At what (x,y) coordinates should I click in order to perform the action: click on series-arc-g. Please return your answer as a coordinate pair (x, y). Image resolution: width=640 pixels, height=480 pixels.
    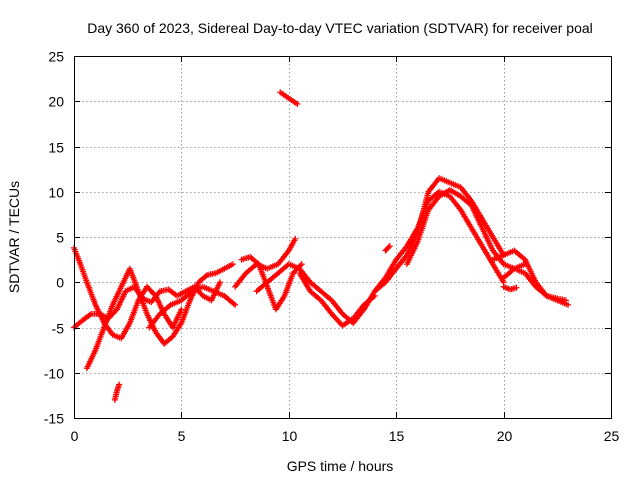
    Looking at the image, I should click on (271, 283).